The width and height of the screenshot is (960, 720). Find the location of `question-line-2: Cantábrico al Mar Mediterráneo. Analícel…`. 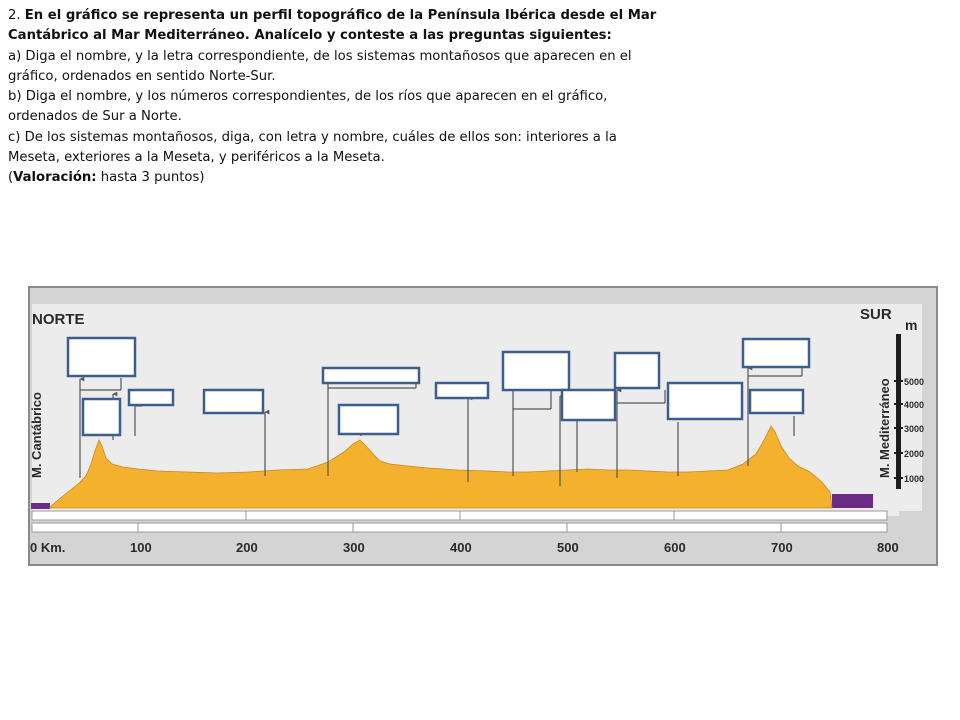

question-line-2: Cantábrico al Mar Mediterráneo. Analícel… is located at coordinates (310, 36).